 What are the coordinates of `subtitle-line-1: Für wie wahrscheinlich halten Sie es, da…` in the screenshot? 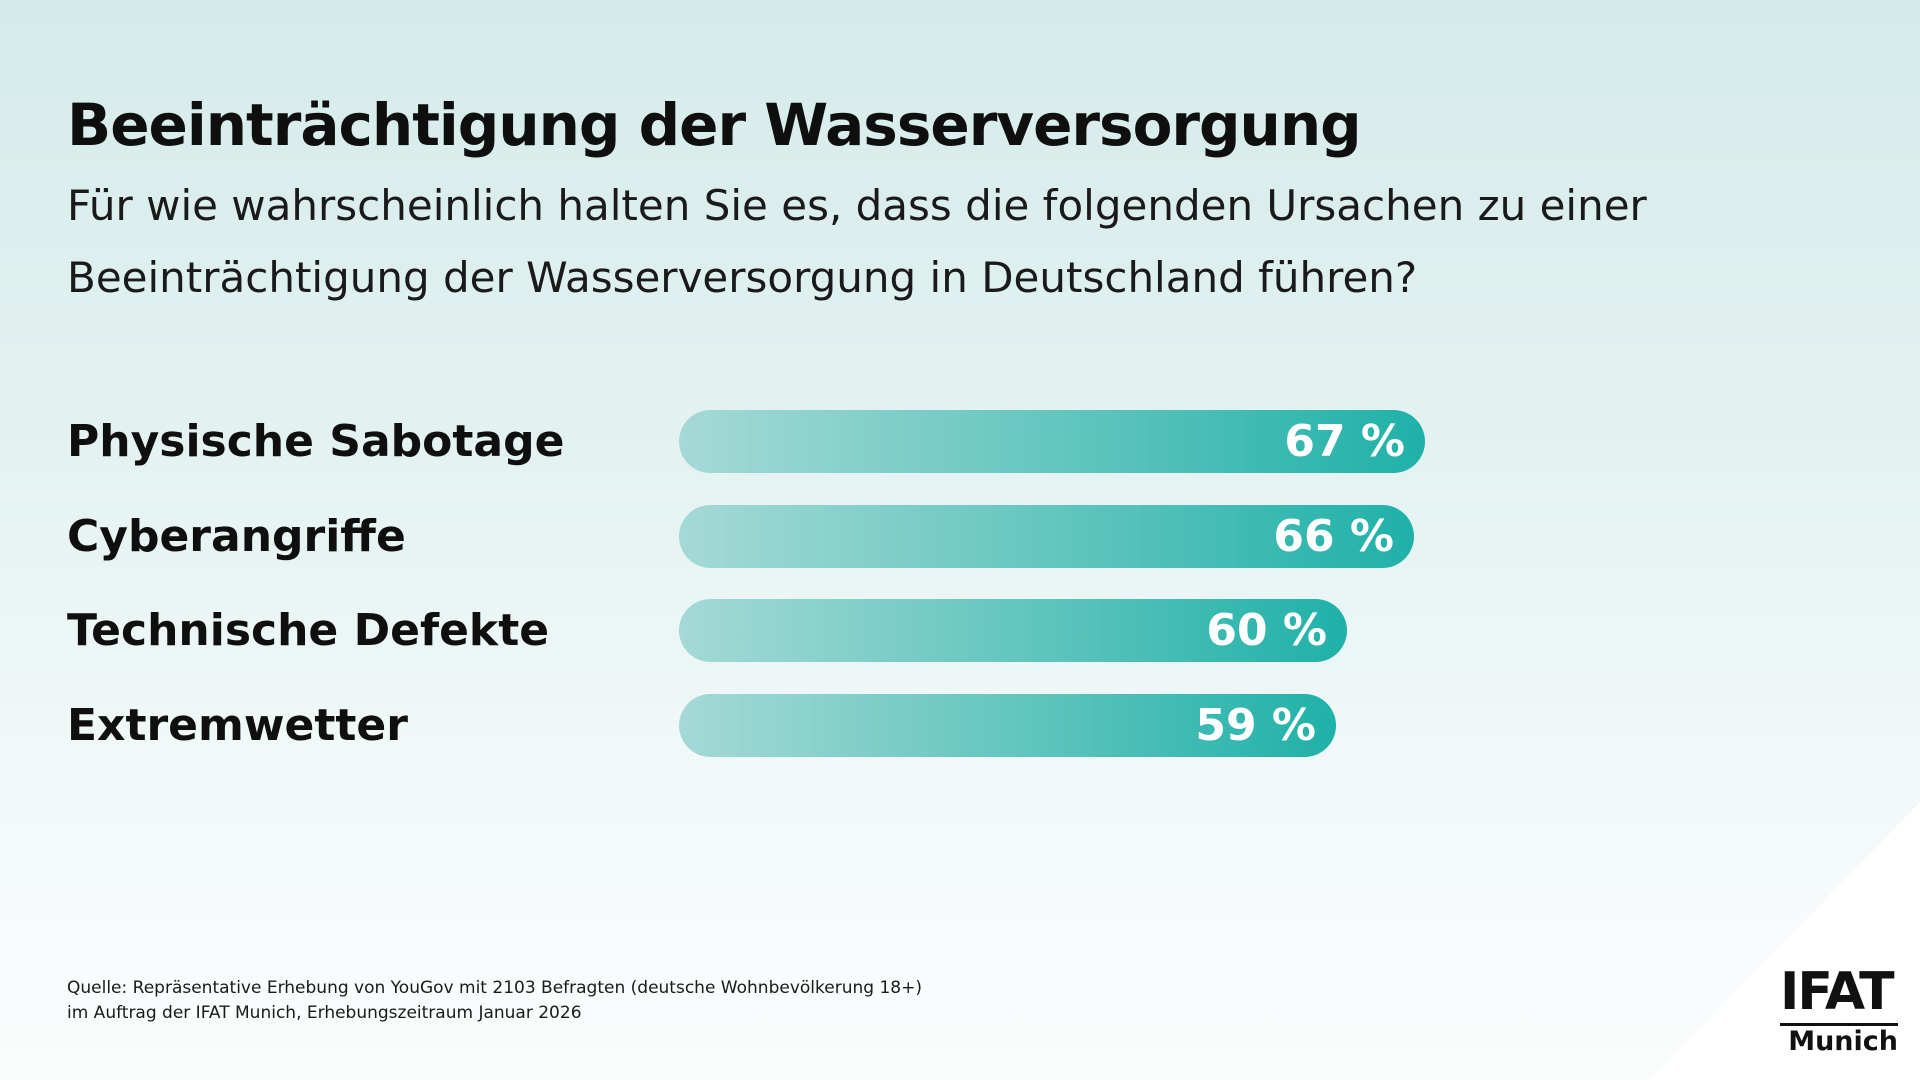 It's located at (857, 205).